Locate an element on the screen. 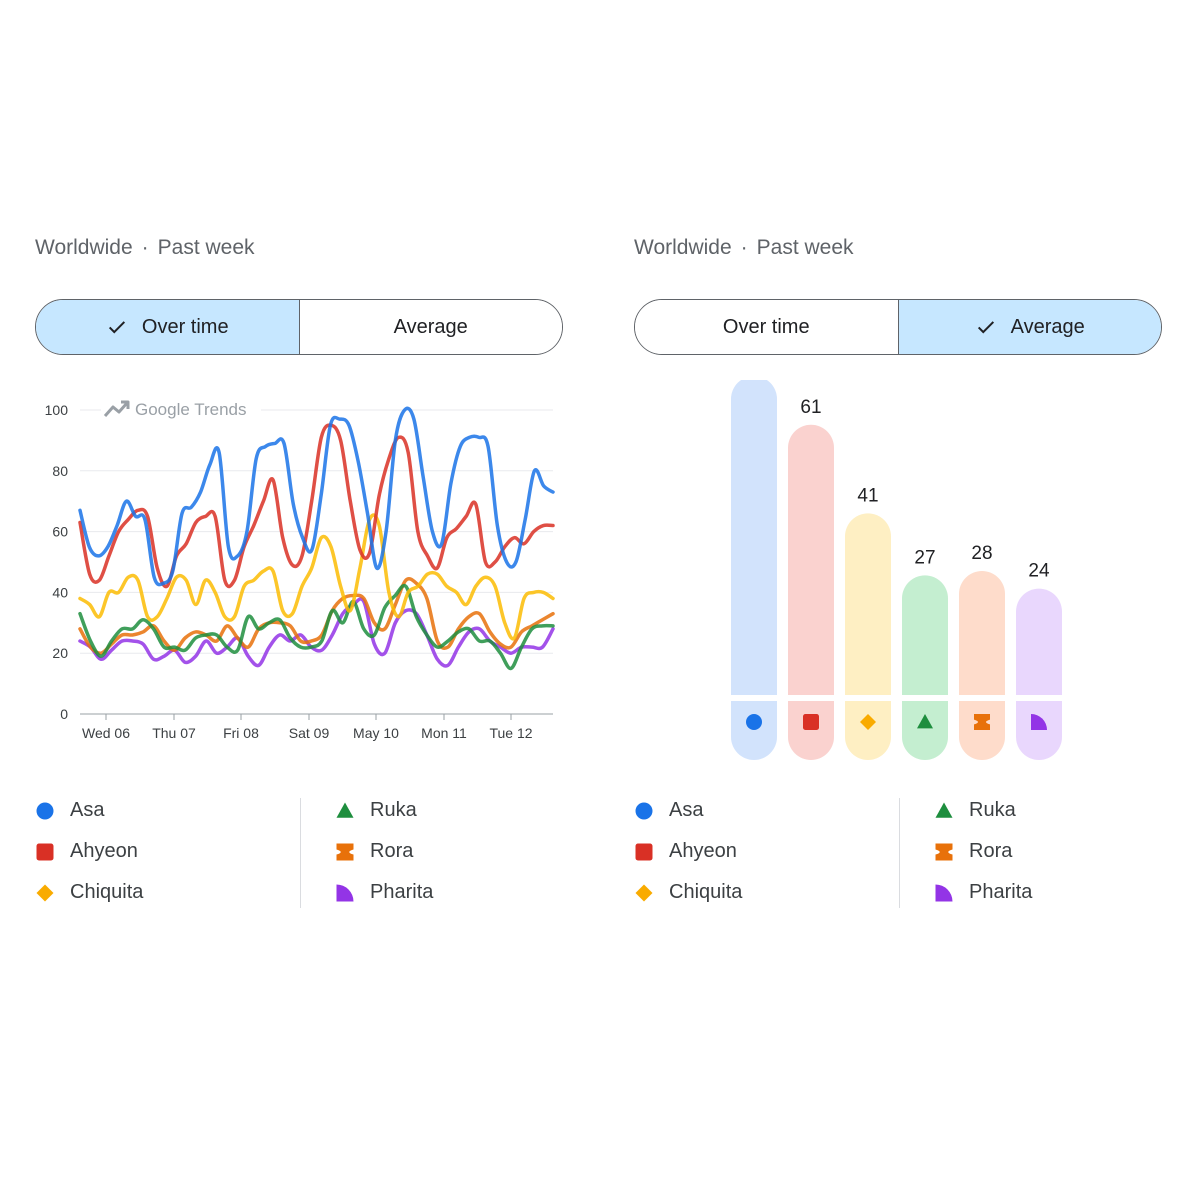  watermark: Google Trends is located at coordinates (181, 409).